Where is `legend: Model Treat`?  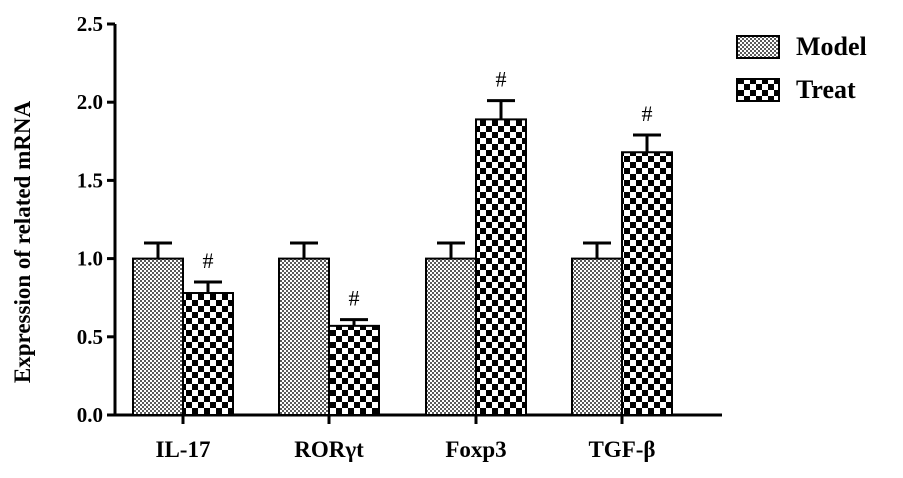 legend: Model Treat is located at coordinates (801, 68).